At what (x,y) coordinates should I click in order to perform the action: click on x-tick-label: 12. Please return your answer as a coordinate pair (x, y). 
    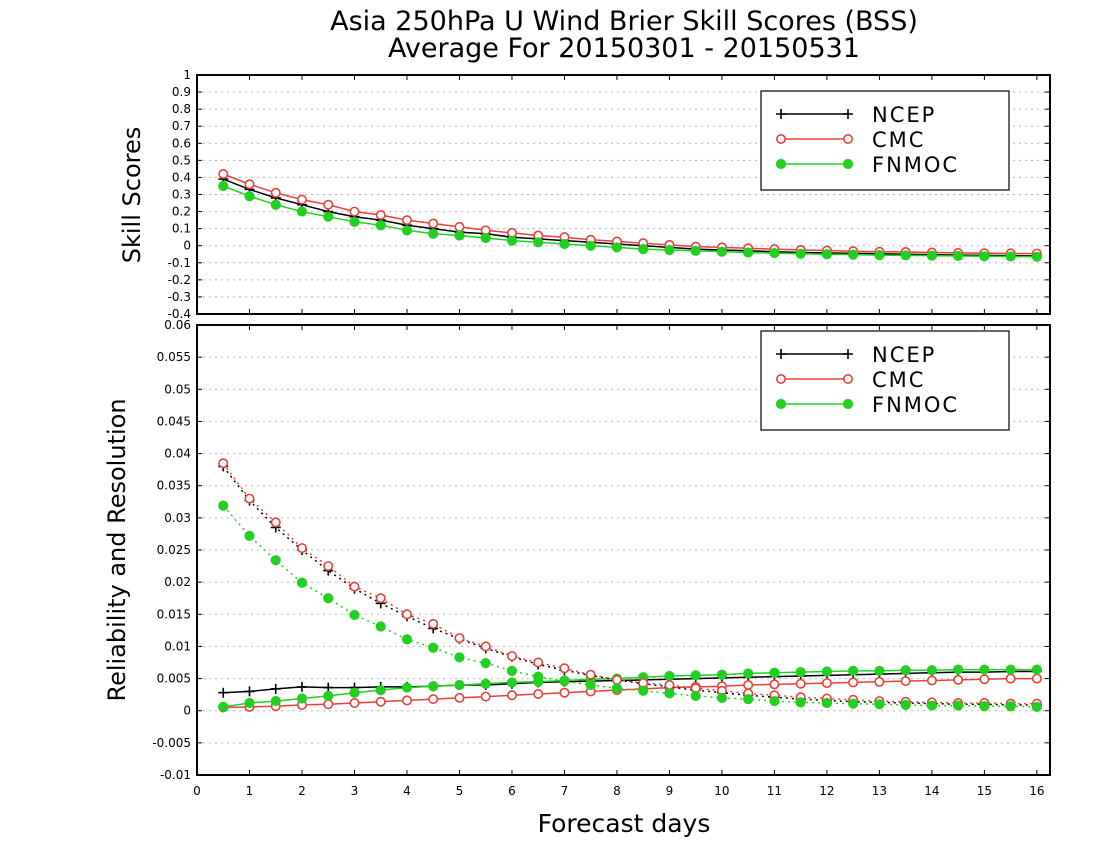
    Looking at the image, I should click on (826, 791).